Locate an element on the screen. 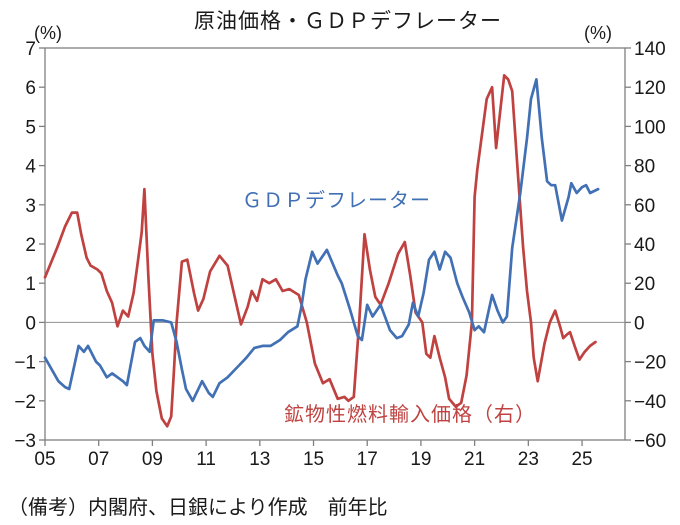 The image size is (680, 525). left-axis-tick-label: −1 is located at coordinates (25, 363).